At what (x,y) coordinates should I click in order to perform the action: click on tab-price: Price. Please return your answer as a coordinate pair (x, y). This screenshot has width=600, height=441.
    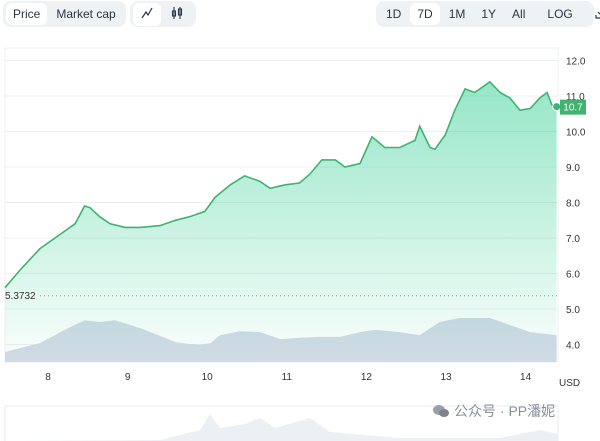
    Looking at the image, I should click on (27, 14).